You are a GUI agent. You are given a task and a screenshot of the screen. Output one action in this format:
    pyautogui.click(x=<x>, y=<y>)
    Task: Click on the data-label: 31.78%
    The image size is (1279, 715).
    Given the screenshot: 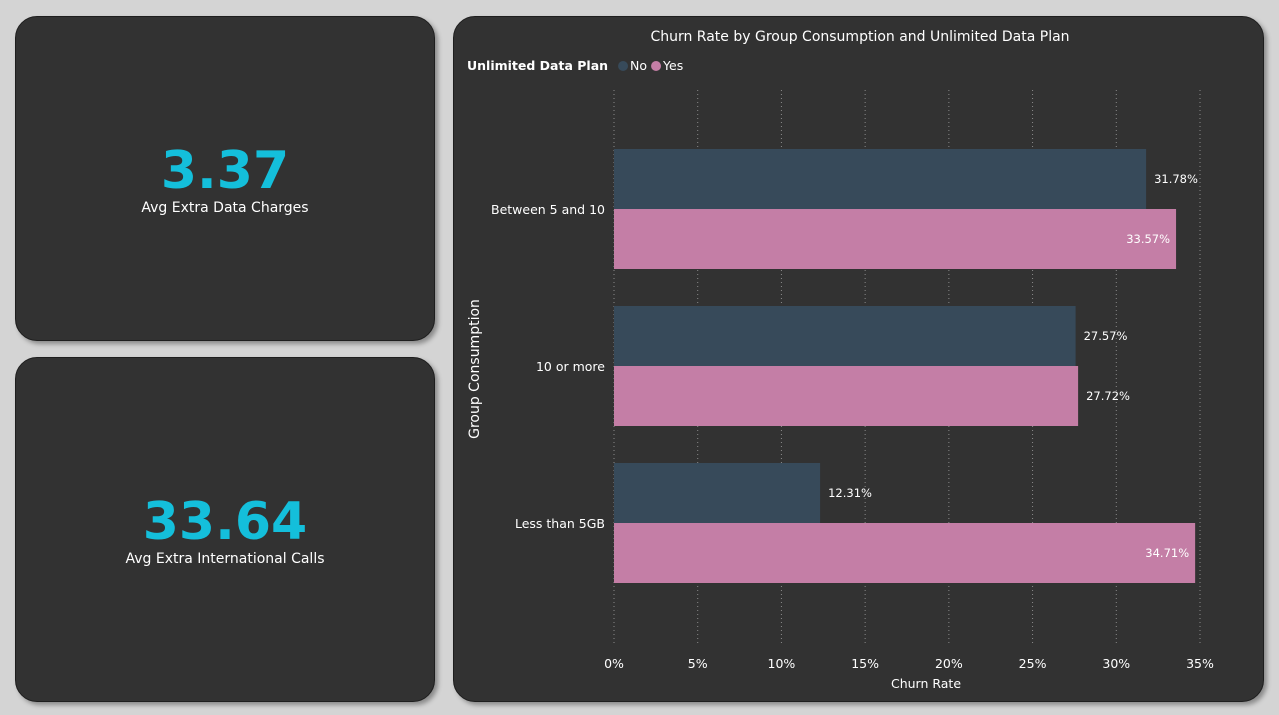 What is the action you would take?
    pyautogui.click(x=1176, y=179)
    